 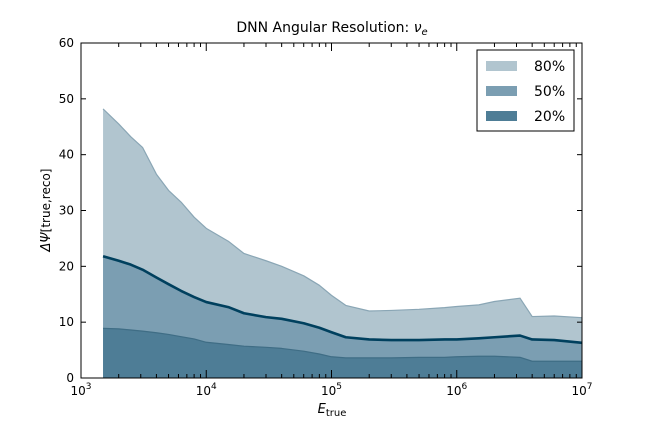 What do you see at coordinates (322, 409) in the screenshot?
I see `x-axis-label-main: E` at bounding box center [322, 409].